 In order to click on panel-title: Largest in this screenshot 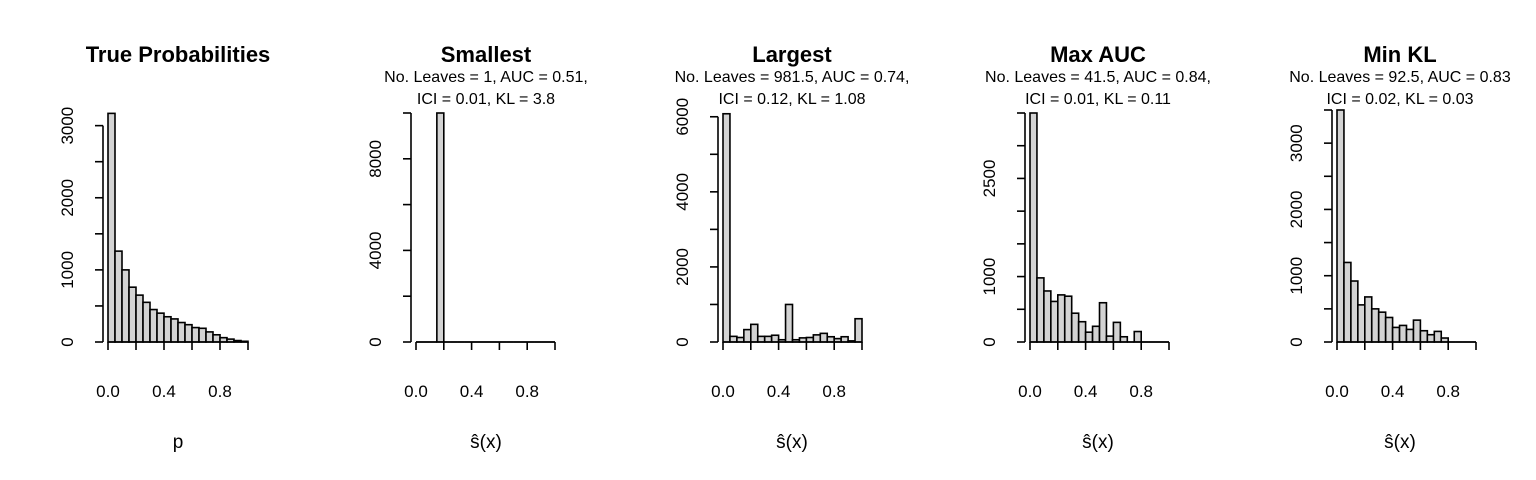, I will do `click(792, 54)`.